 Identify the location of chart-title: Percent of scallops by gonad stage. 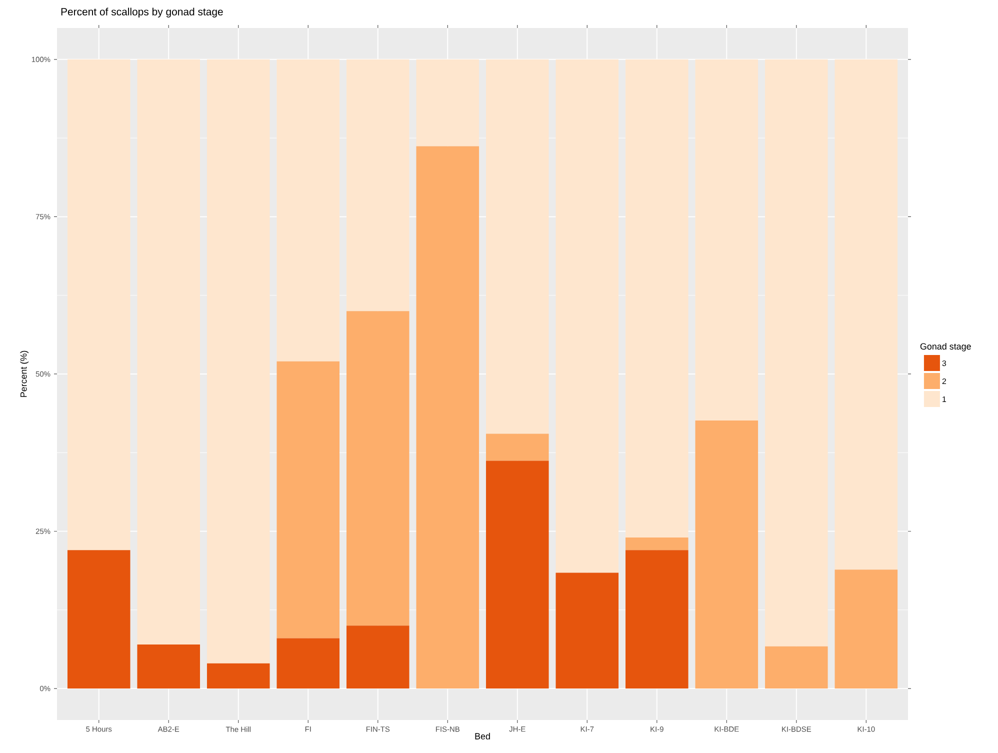
(142, 13).